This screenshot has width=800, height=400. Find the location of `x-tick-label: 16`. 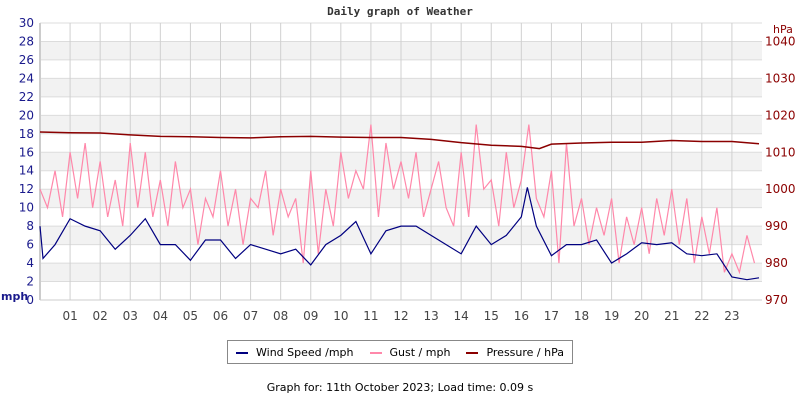

x-tick-label: 16 is located at coordinates (521, 316).